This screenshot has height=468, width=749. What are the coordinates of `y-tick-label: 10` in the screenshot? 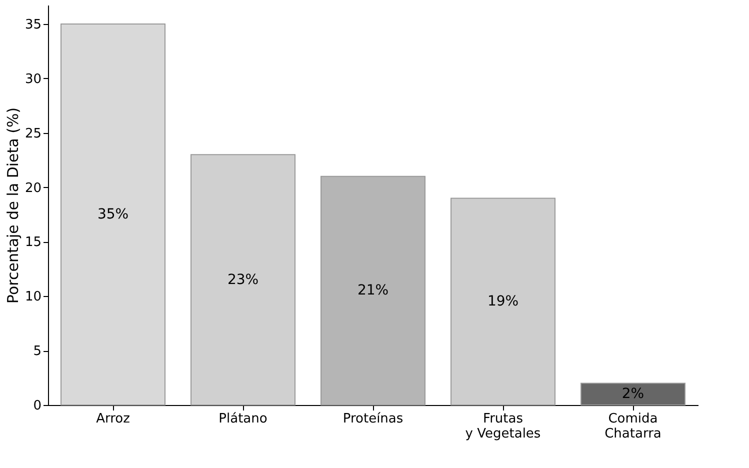 It's located at (33, 297).